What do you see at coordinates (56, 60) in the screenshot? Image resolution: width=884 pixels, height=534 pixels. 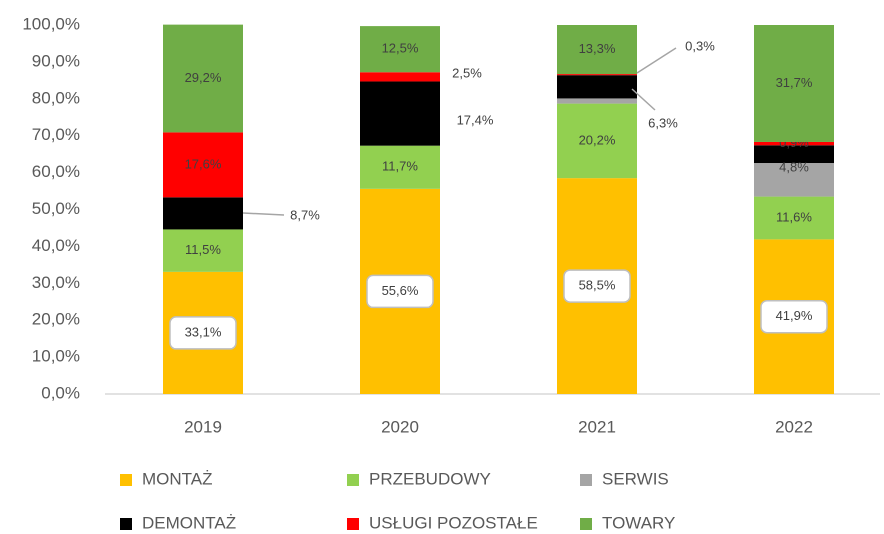 I see `y-tick-label: 90,0%` at bounding box center [56, 60].